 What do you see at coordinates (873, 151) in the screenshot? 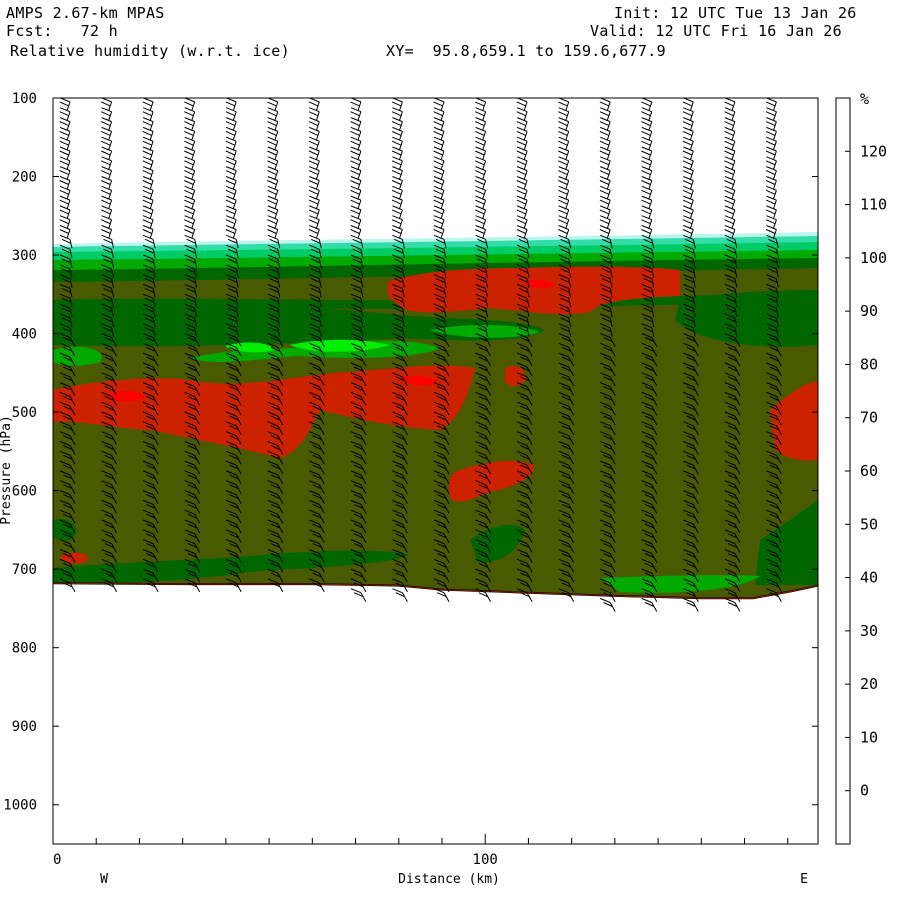
I see `colorbar-label: 120` at bounding box center [873, 151].